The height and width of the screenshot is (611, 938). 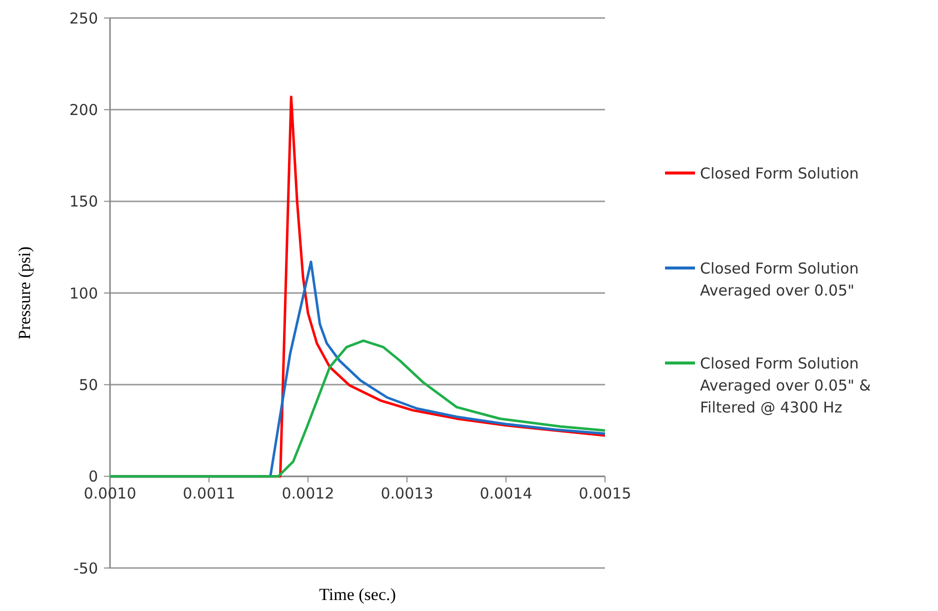 I want to click on y-axis-title: Pressure (psi), so click(x=24, y=293).